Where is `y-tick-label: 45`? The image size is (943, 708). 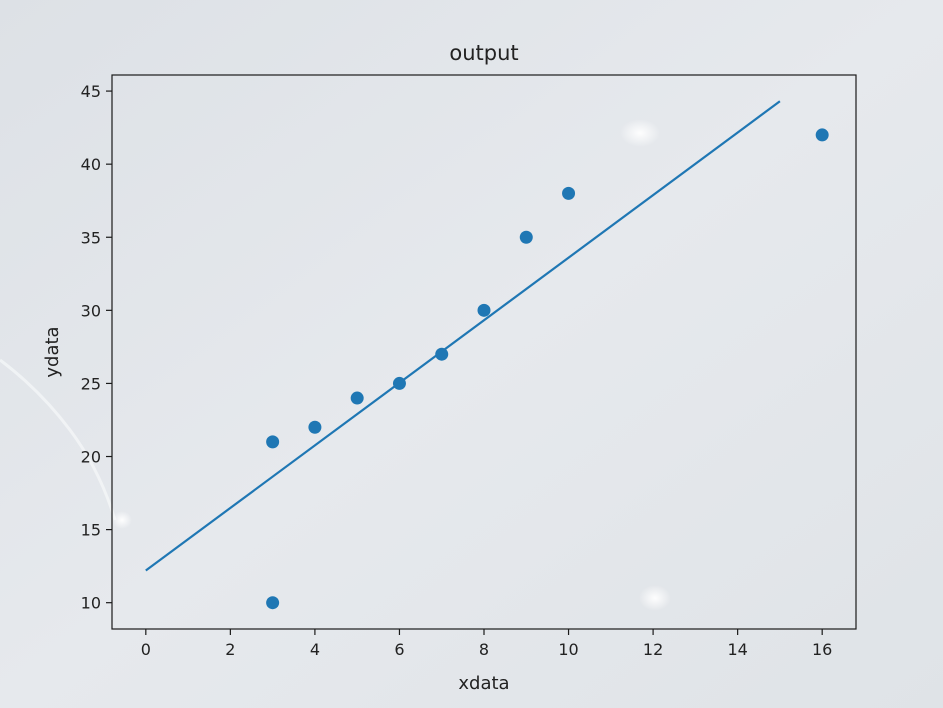 y-tick-label: 45 is located at coordinates (91, 91).